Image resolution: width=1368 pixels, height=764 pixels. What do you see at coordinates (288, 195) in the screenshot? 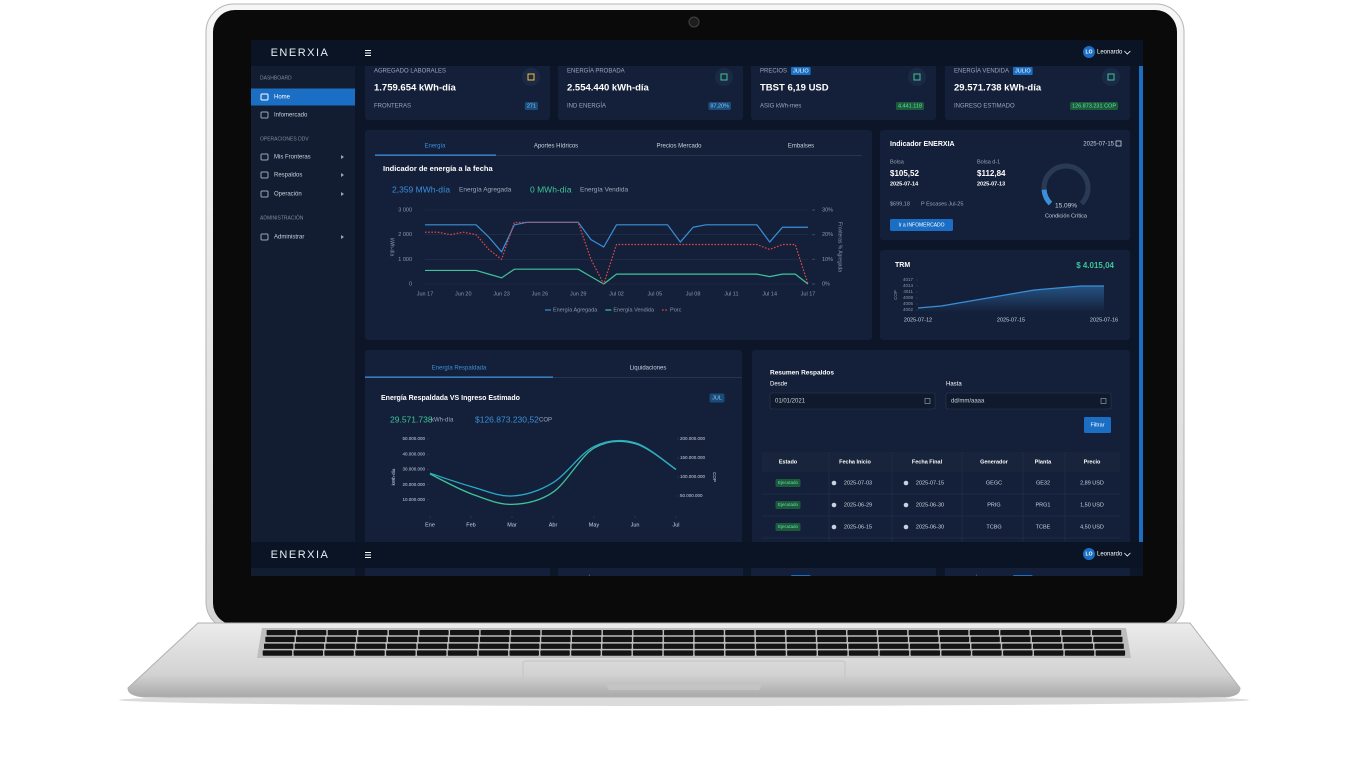
I see `sidebar-item: Operación` at bounding box center [288, 195].